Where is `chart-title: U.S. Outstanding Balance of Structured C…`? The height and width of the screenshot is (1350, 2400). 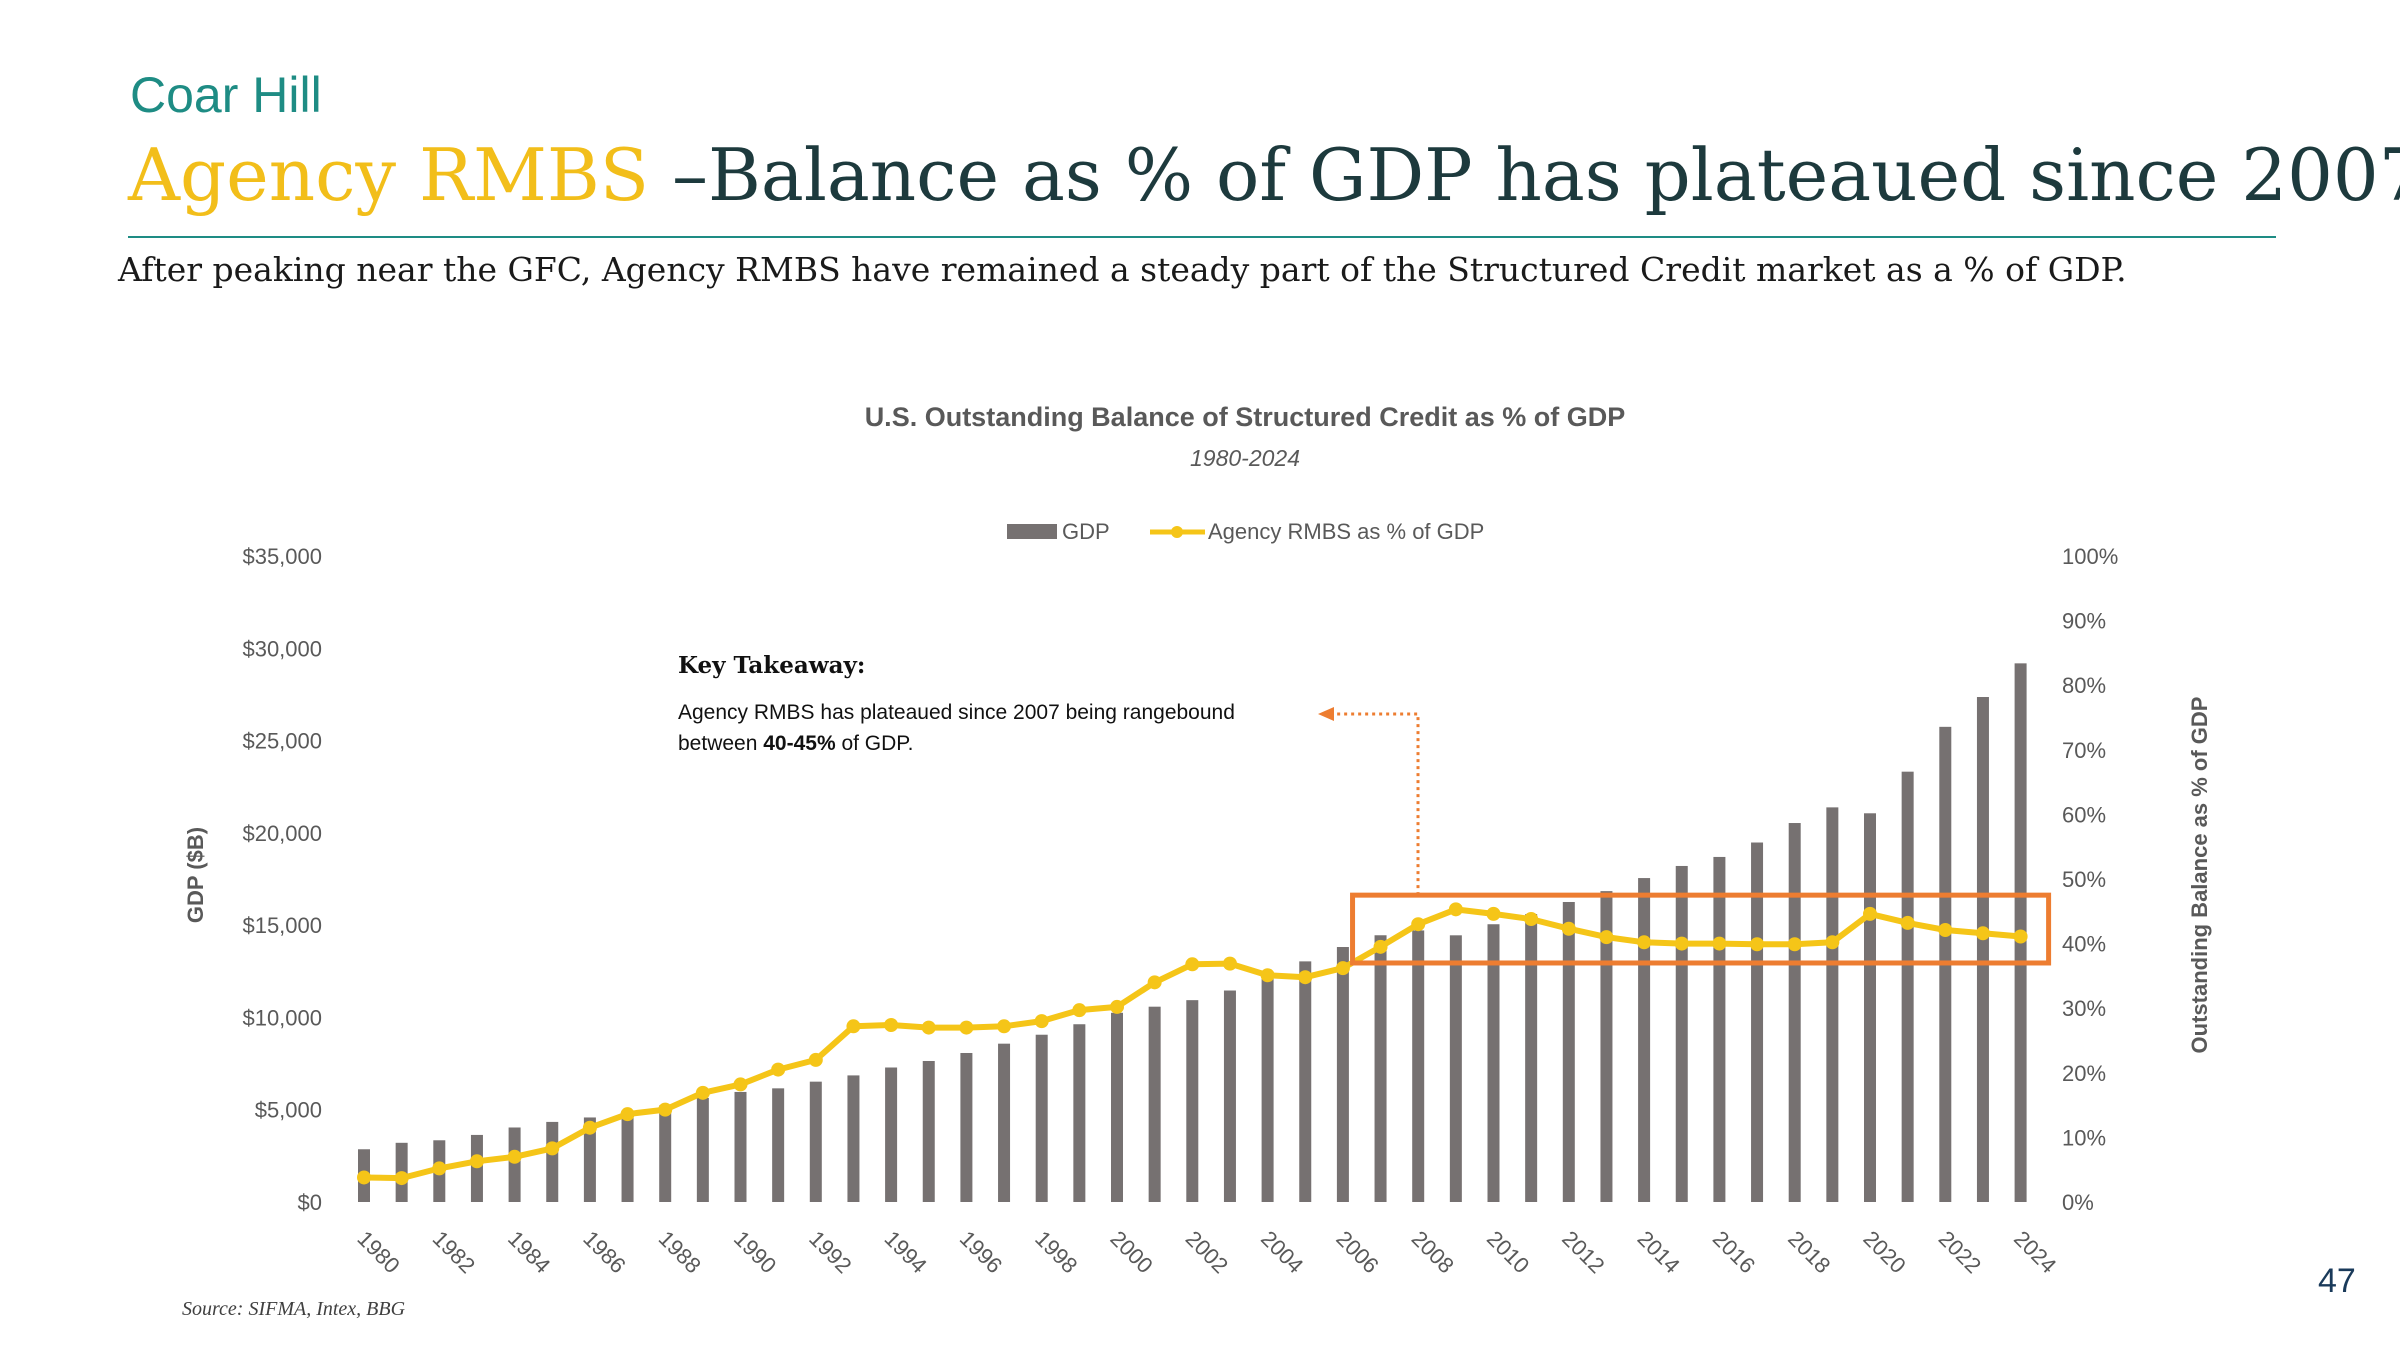 chart-title: U.S. Outstanding Balance of Structured C… is located at coordinates (1245, 417).